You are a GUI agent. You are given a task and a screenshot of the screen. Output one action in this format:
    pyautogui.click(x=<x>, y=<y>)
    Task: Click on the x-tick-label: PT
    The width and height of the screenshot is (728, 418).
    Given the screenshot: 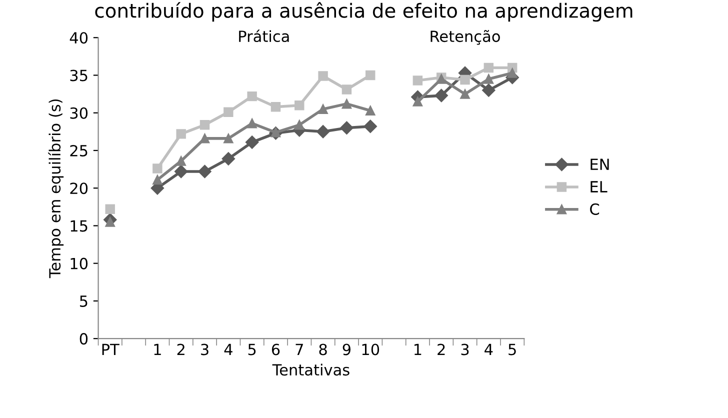 What is the action you would take?
    pyautogui.click(x=111, y=350)
    